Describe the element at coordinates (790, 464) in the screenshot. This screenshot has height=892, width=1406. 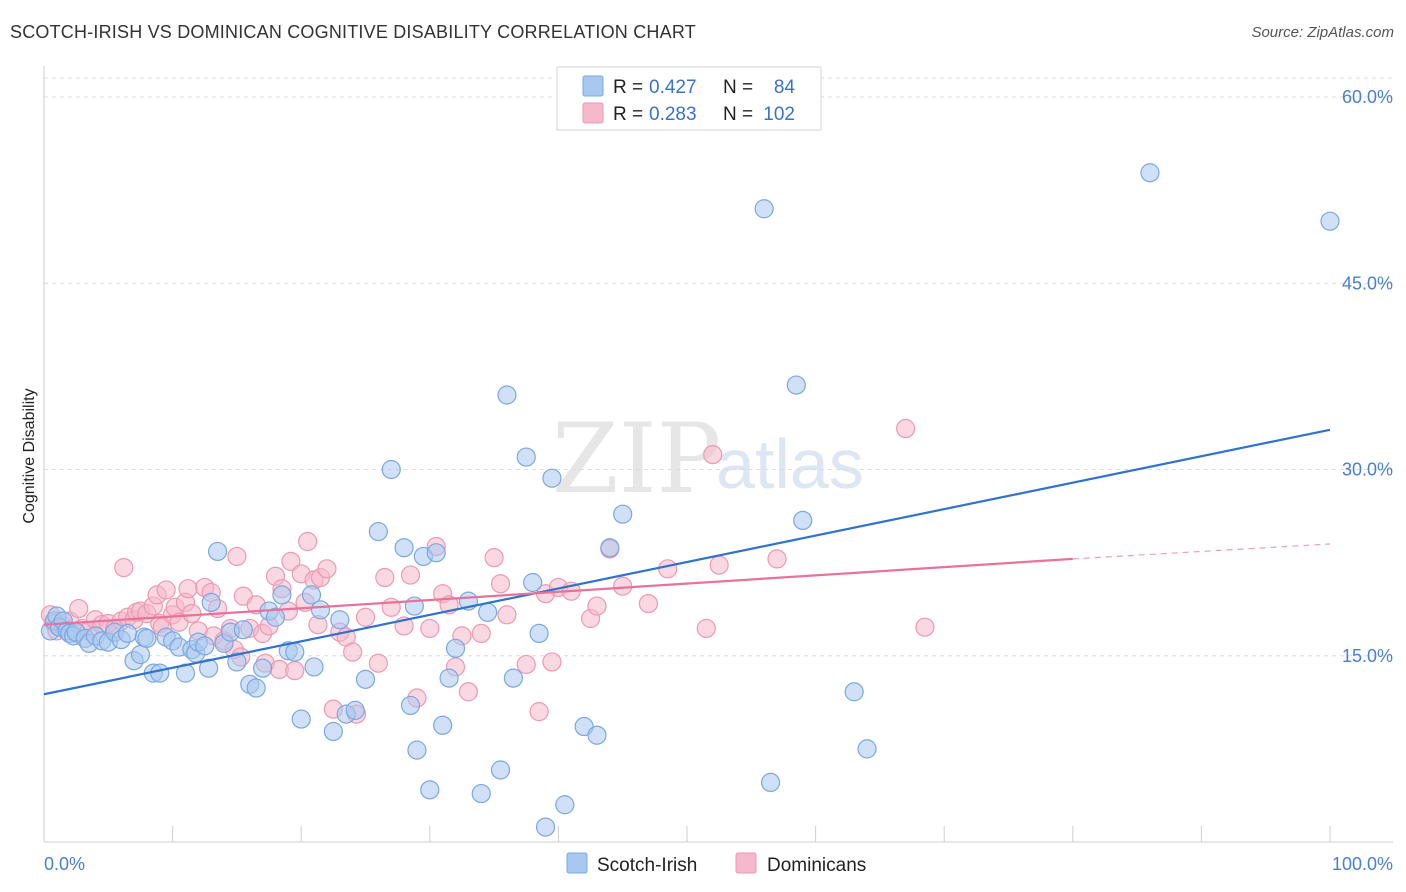
I see `watermark-atlas: atlas` at that location.